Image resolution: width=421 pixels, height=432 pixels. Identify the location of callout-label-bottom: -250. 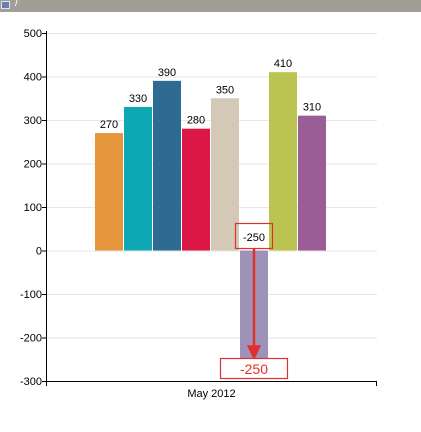
(254, 369).